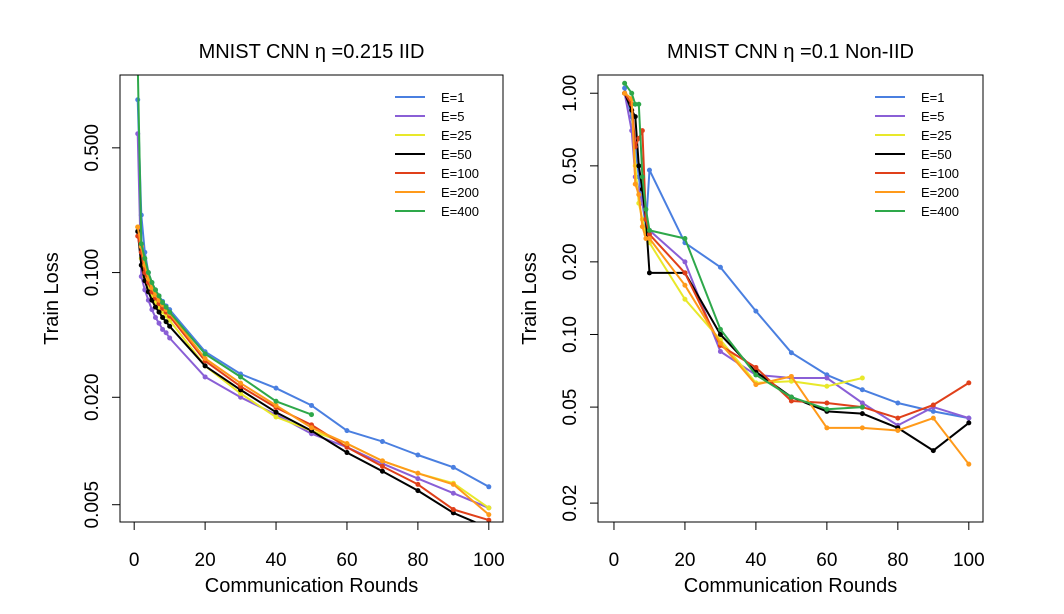 This screenshot has height=614, width=1064. What do you see at coordinates (530, 298) in the screenshot?
I see `y-axis-label: Train Loss` at bounding box center [530, 298].